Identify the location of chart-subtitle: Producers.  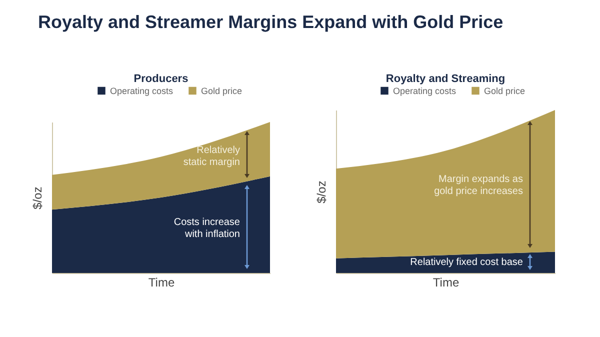
(161, 79).